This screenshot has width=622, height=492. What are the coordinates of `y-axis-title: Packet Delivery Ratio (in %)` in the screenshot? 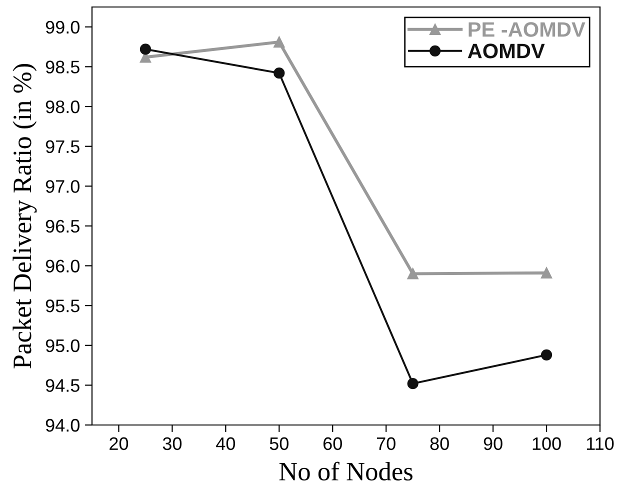 It's located at (24, 216).